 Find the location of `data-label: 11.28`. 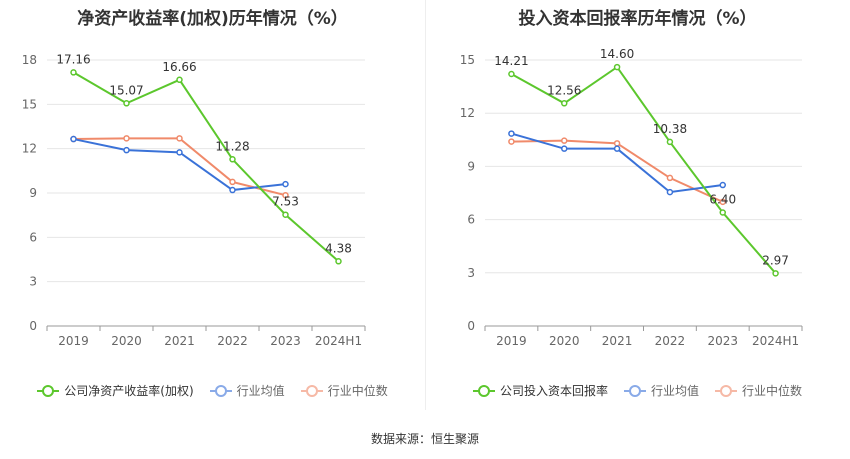

data-label: 11.28 is located at coordinates (232, 146).